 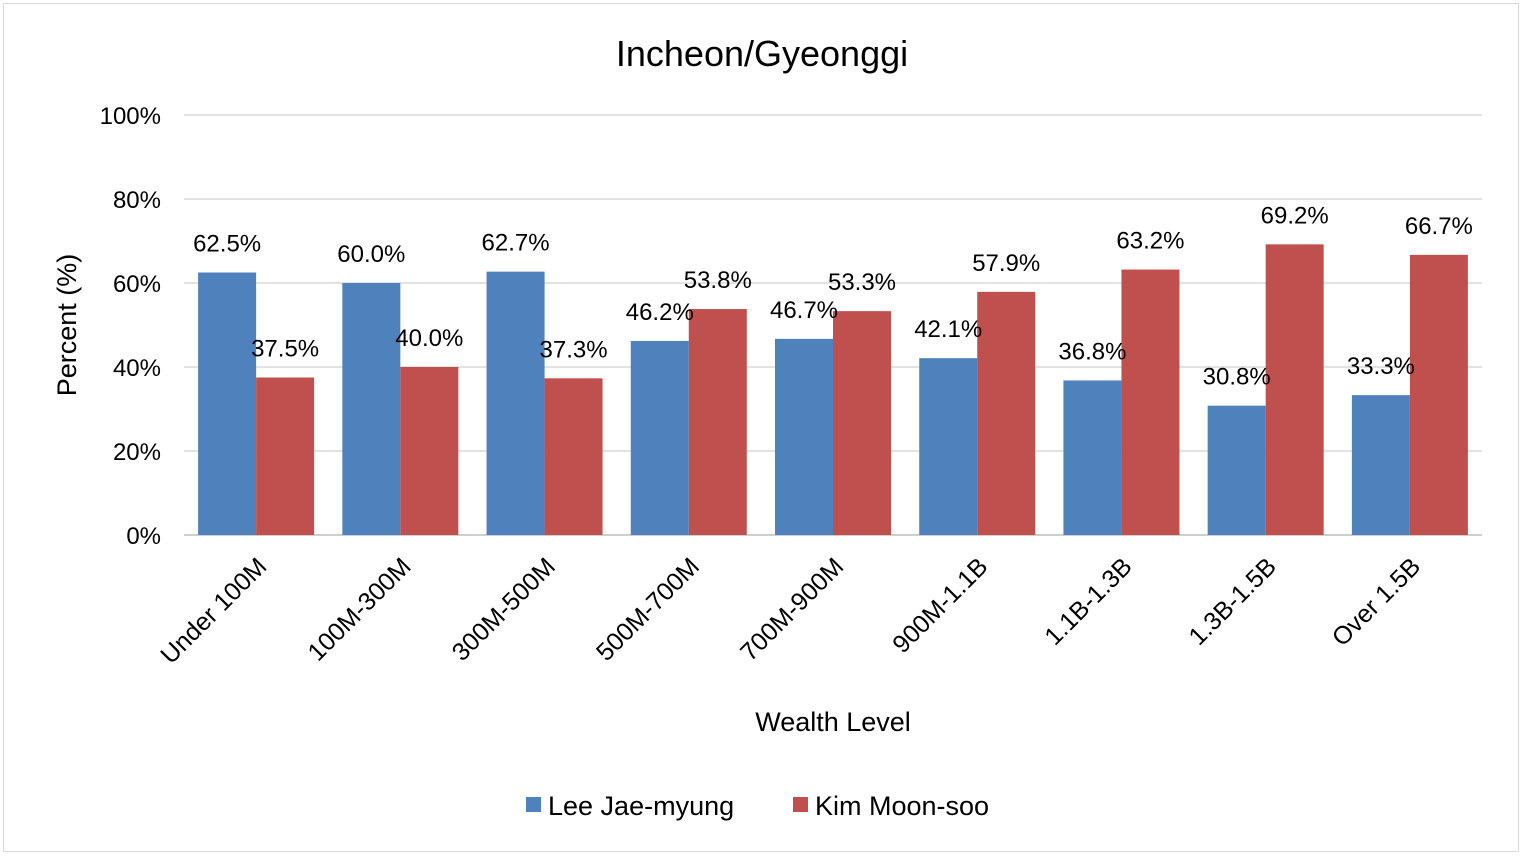 What do you see at coordinates (641, 806) in the screenshot?
I see `legend-label: Lee Jae-myung` at bounding box center [641, 806].